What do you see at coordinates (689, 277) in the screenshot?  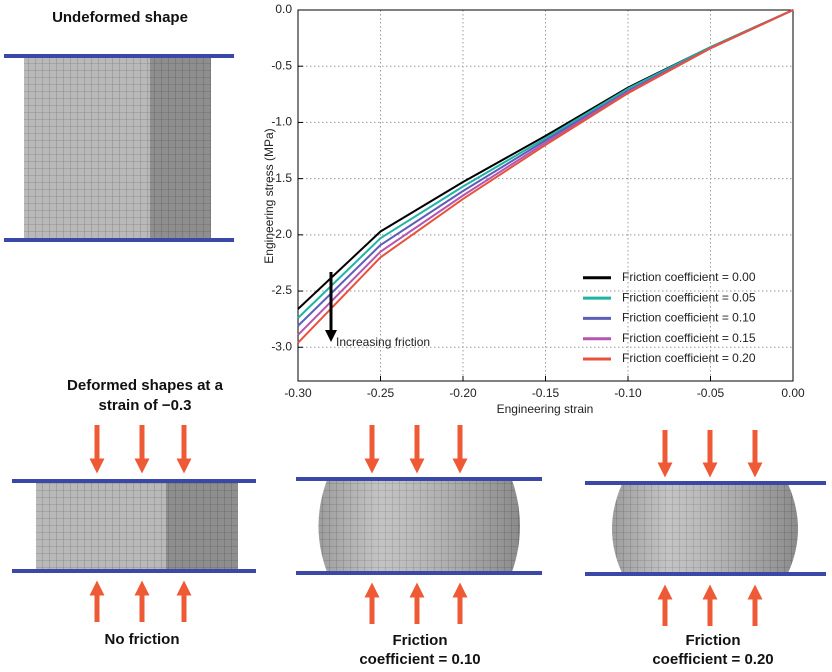 I see `legend-label: Friction coefficient = 0.00` at bounding box center [689, 277].